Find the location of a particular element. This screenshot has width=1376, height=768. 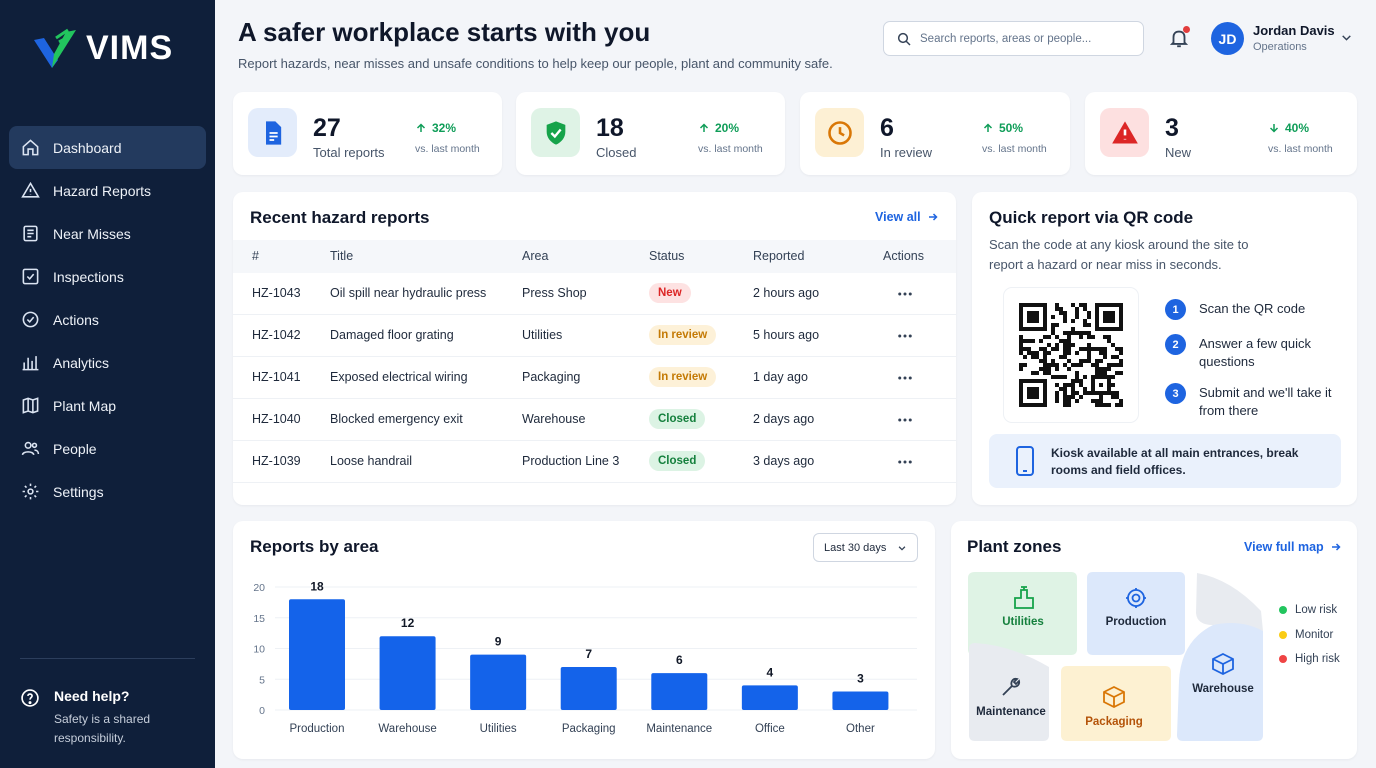

sidebar-item-label: Settings is located at coordinates (78, 491).